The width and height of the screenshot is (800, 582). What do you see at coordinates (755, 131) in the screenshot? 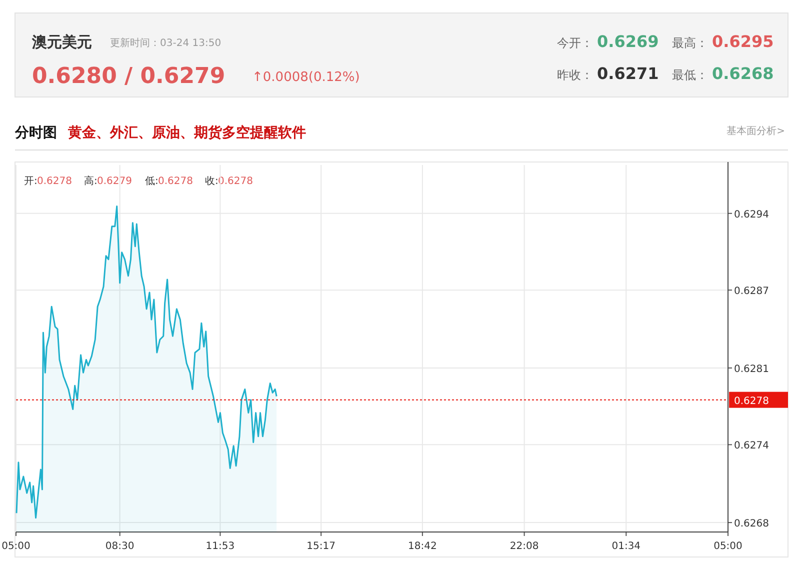
I see `text: 基本面分析>` at bounding box center [755, 131].